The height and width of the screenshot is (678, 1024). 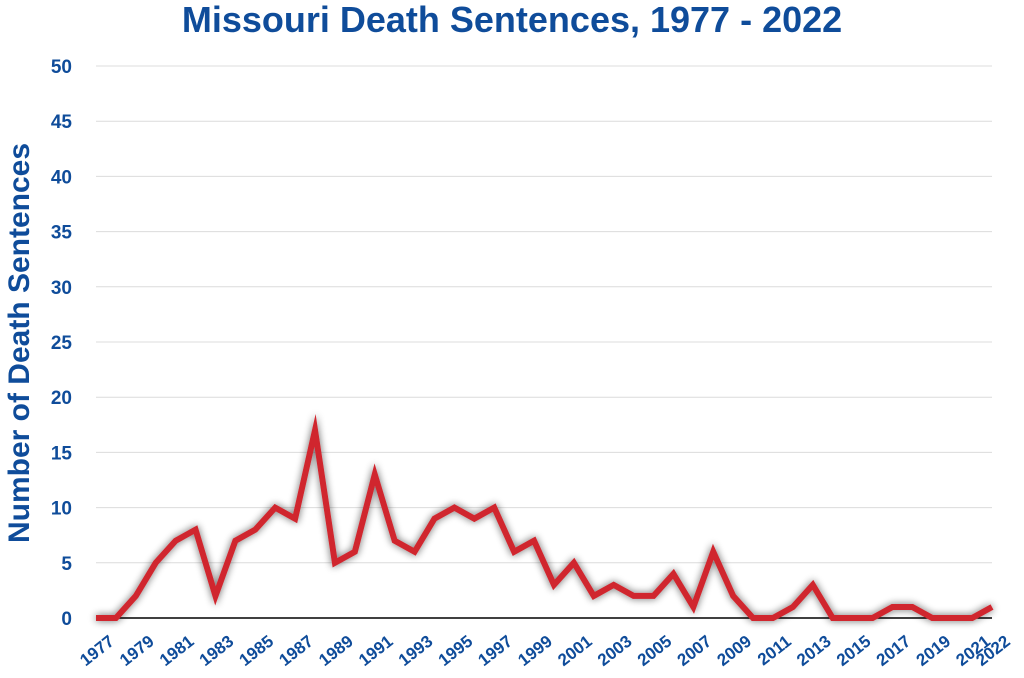 I want to click on y-tick-label: 30, so click(x=61, y=288).